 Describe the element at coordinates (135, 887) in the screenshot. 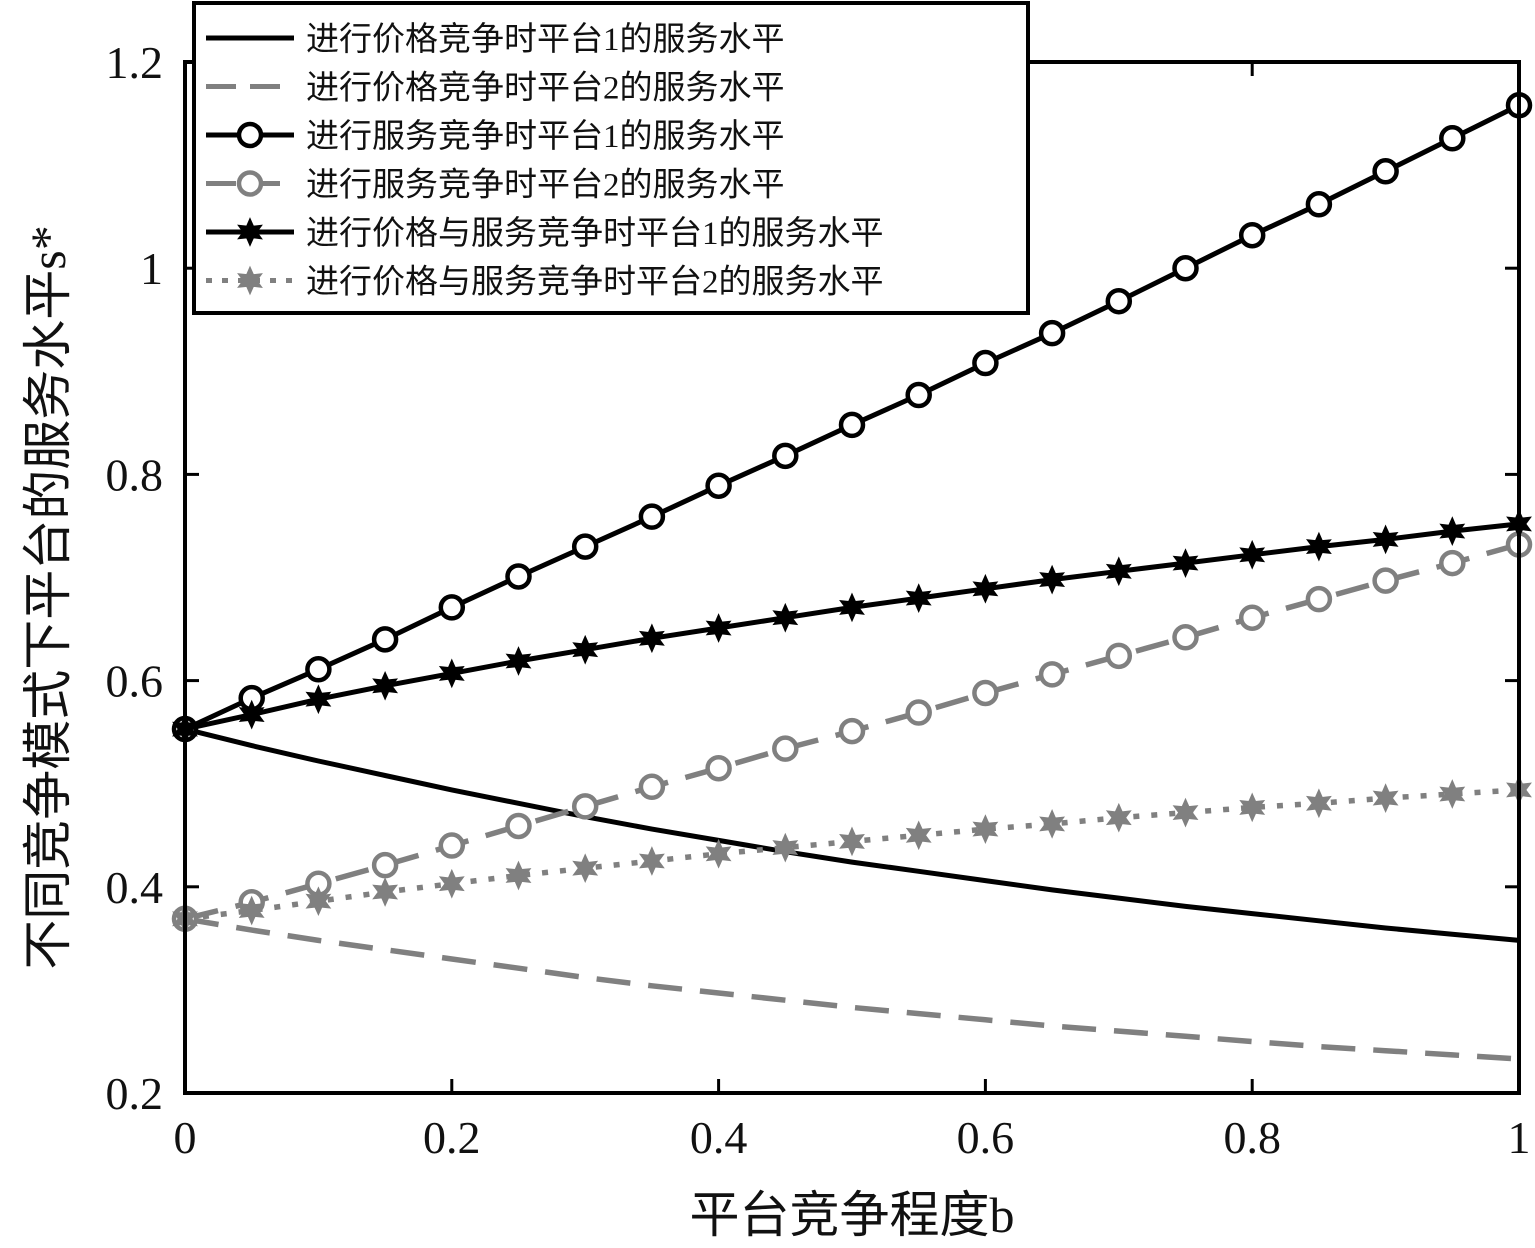

I see `y-tick-label: 0.4` at that location.